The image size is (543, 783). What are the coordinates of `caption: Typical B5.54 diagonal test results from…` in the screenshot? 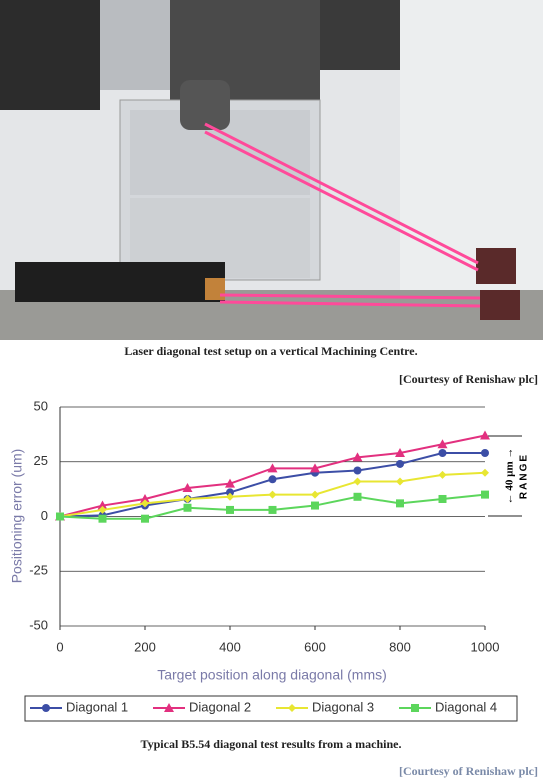 It's located at (271, 744).